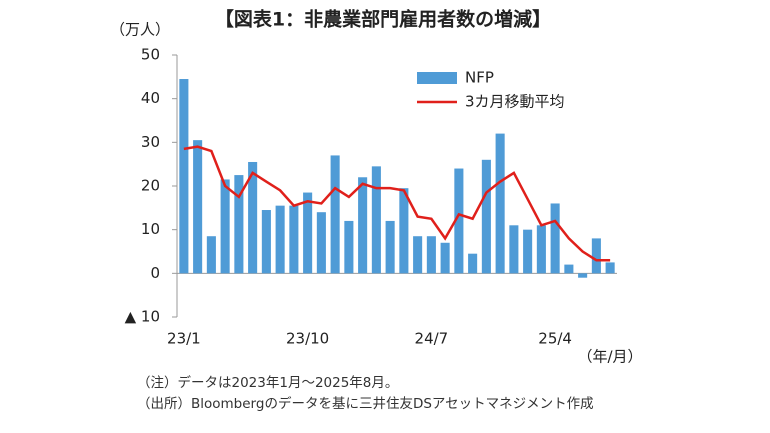 The image size is (770, 433). Describe the element at coordinates (383, 19) in the screenshot. I see `chart-title: 【図表1：非農業部門雇用者数の増減】` at that location.